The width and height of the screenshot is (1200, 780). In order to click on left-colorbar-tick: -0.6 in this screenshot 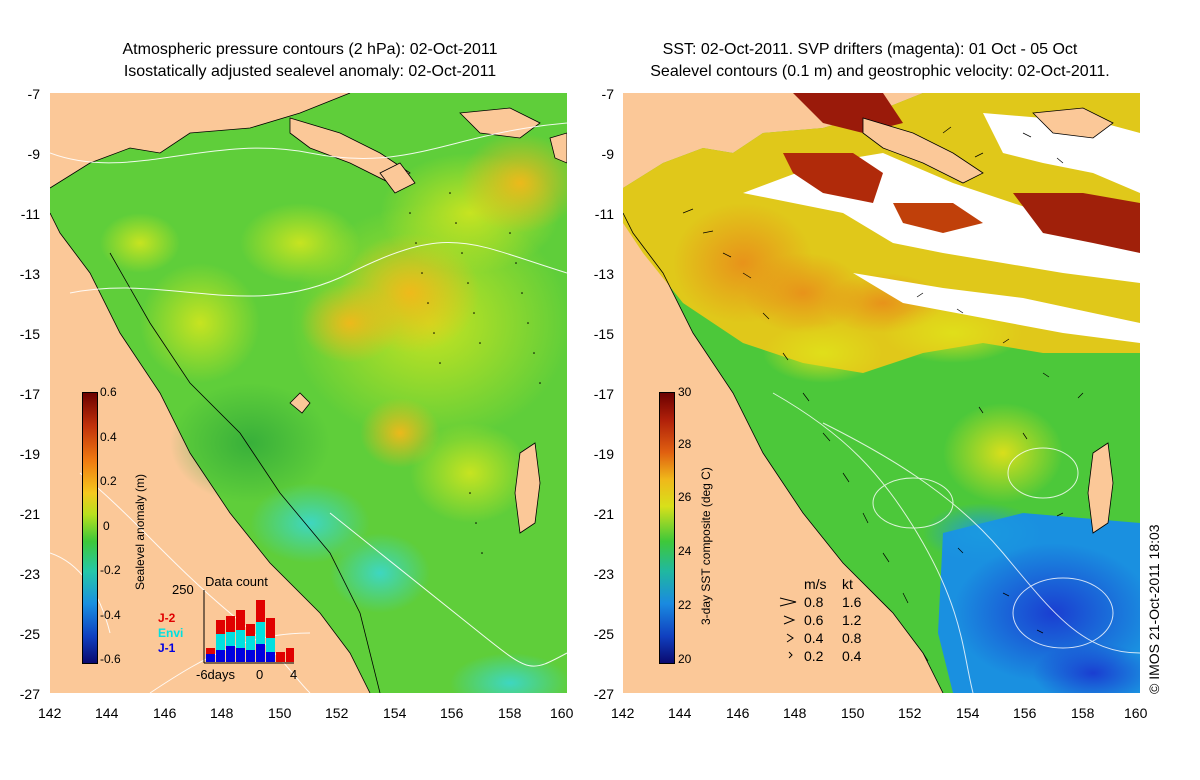, I will do `click(110, 659)`.